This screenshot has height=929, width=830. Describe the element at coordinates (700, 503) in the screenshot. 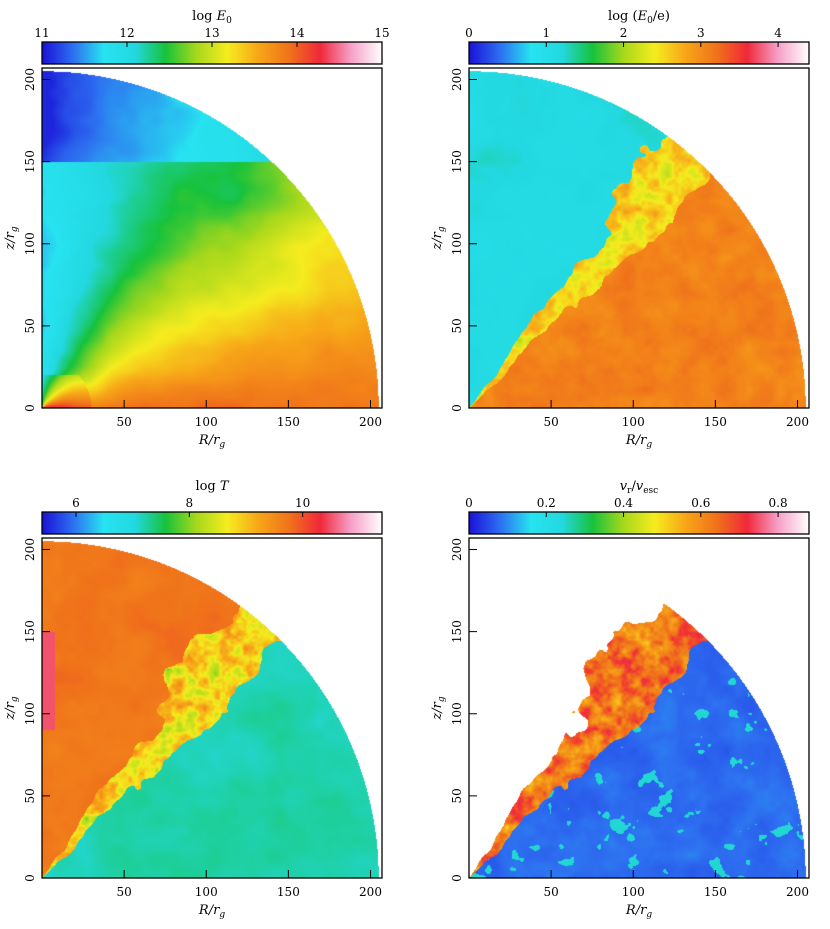

I see `colorbar-tick-label: 0.6` at that location.